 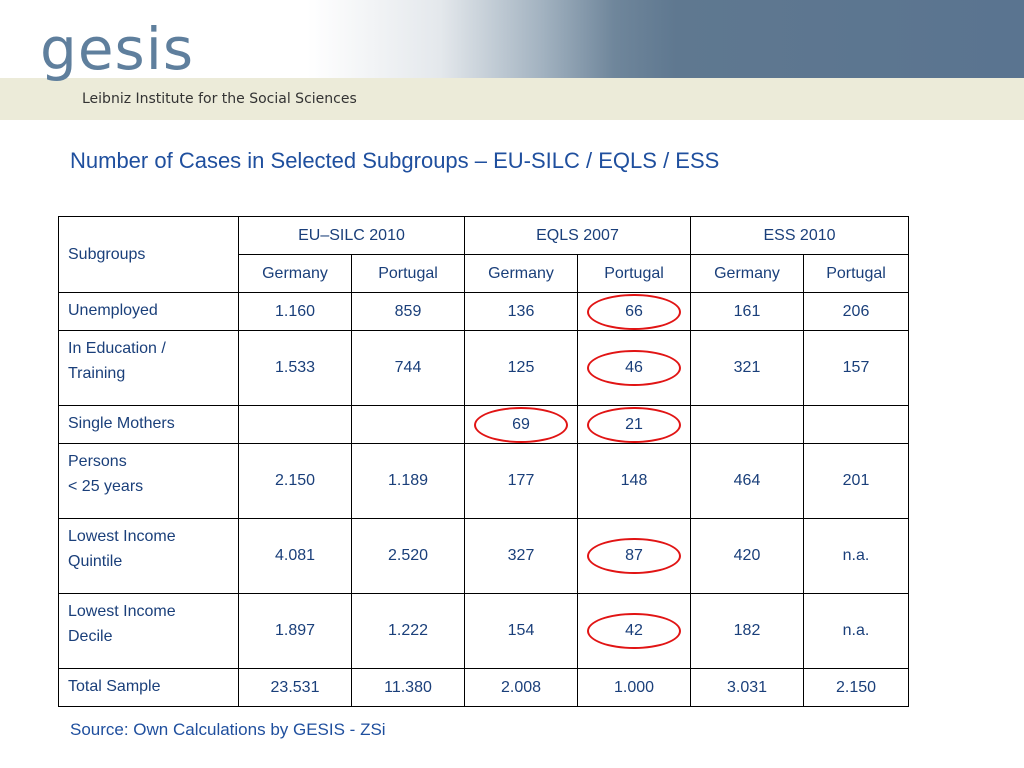 What do you see at coordinates (521, 687) in the screenshot?
I see `table-cell: 2.008` at bounding box center [521, 687].